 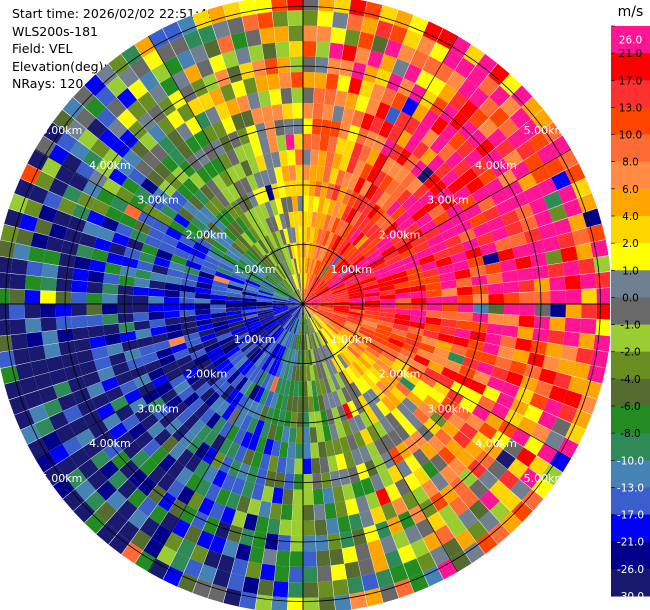 What do you see at coordinates (630, 380) in the screenshot?
I see `colorbar-tick-label: -4.0` at bounding box center [630, 380].